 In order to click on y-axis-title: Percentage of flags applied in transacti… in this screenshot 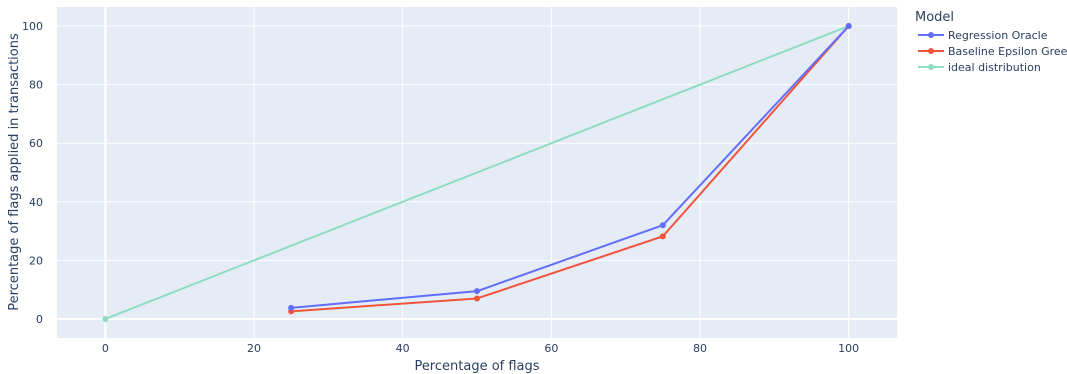, I will do `click(14, 172)`.